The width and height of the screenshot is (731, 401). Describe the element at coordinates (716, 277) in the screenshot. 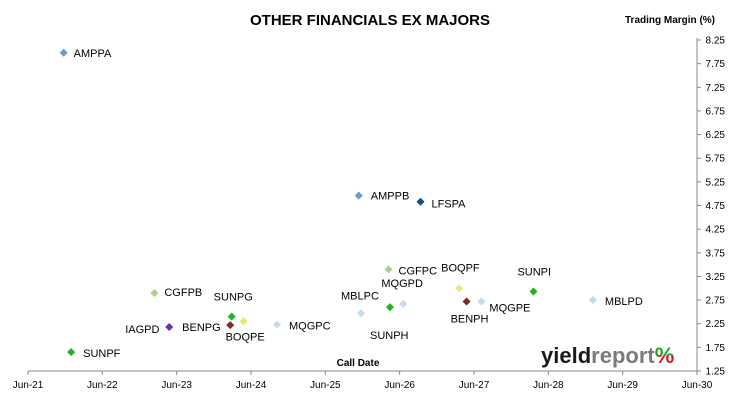

I see `y-tick-label: 3.25` at that location.